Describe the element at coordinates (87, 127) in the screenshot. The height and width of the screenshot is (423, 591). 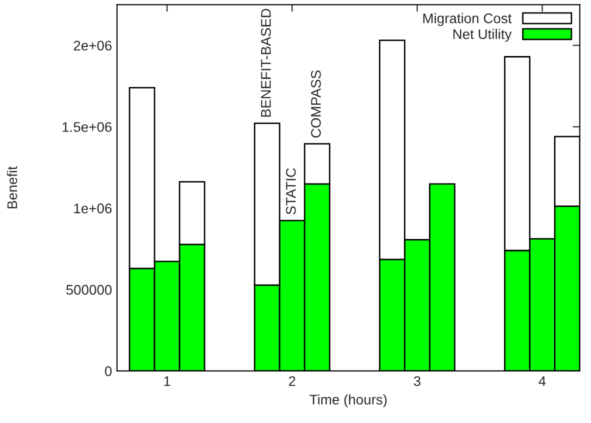
I see `y-tick-label: 1.5e+06` at that location.